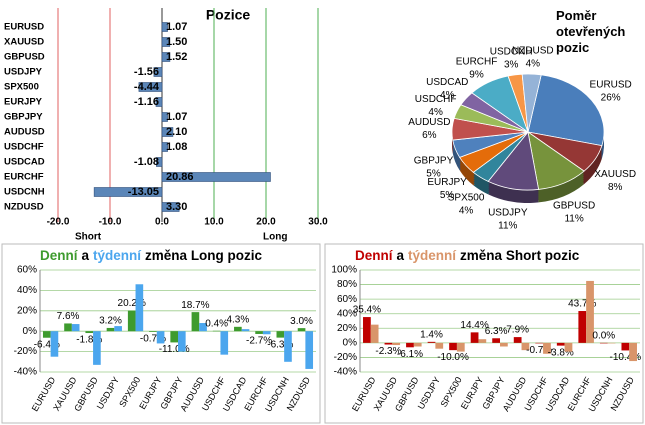 The image size is (645, 425). I want to click on title-rest: změna Short pozic, so click(520, 255).